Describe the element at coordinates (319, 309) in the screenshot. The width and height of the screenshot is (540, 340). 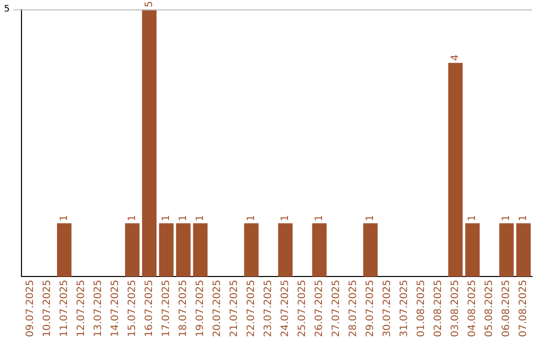
I see `x-tick-label: 26.07.2025` at that location.